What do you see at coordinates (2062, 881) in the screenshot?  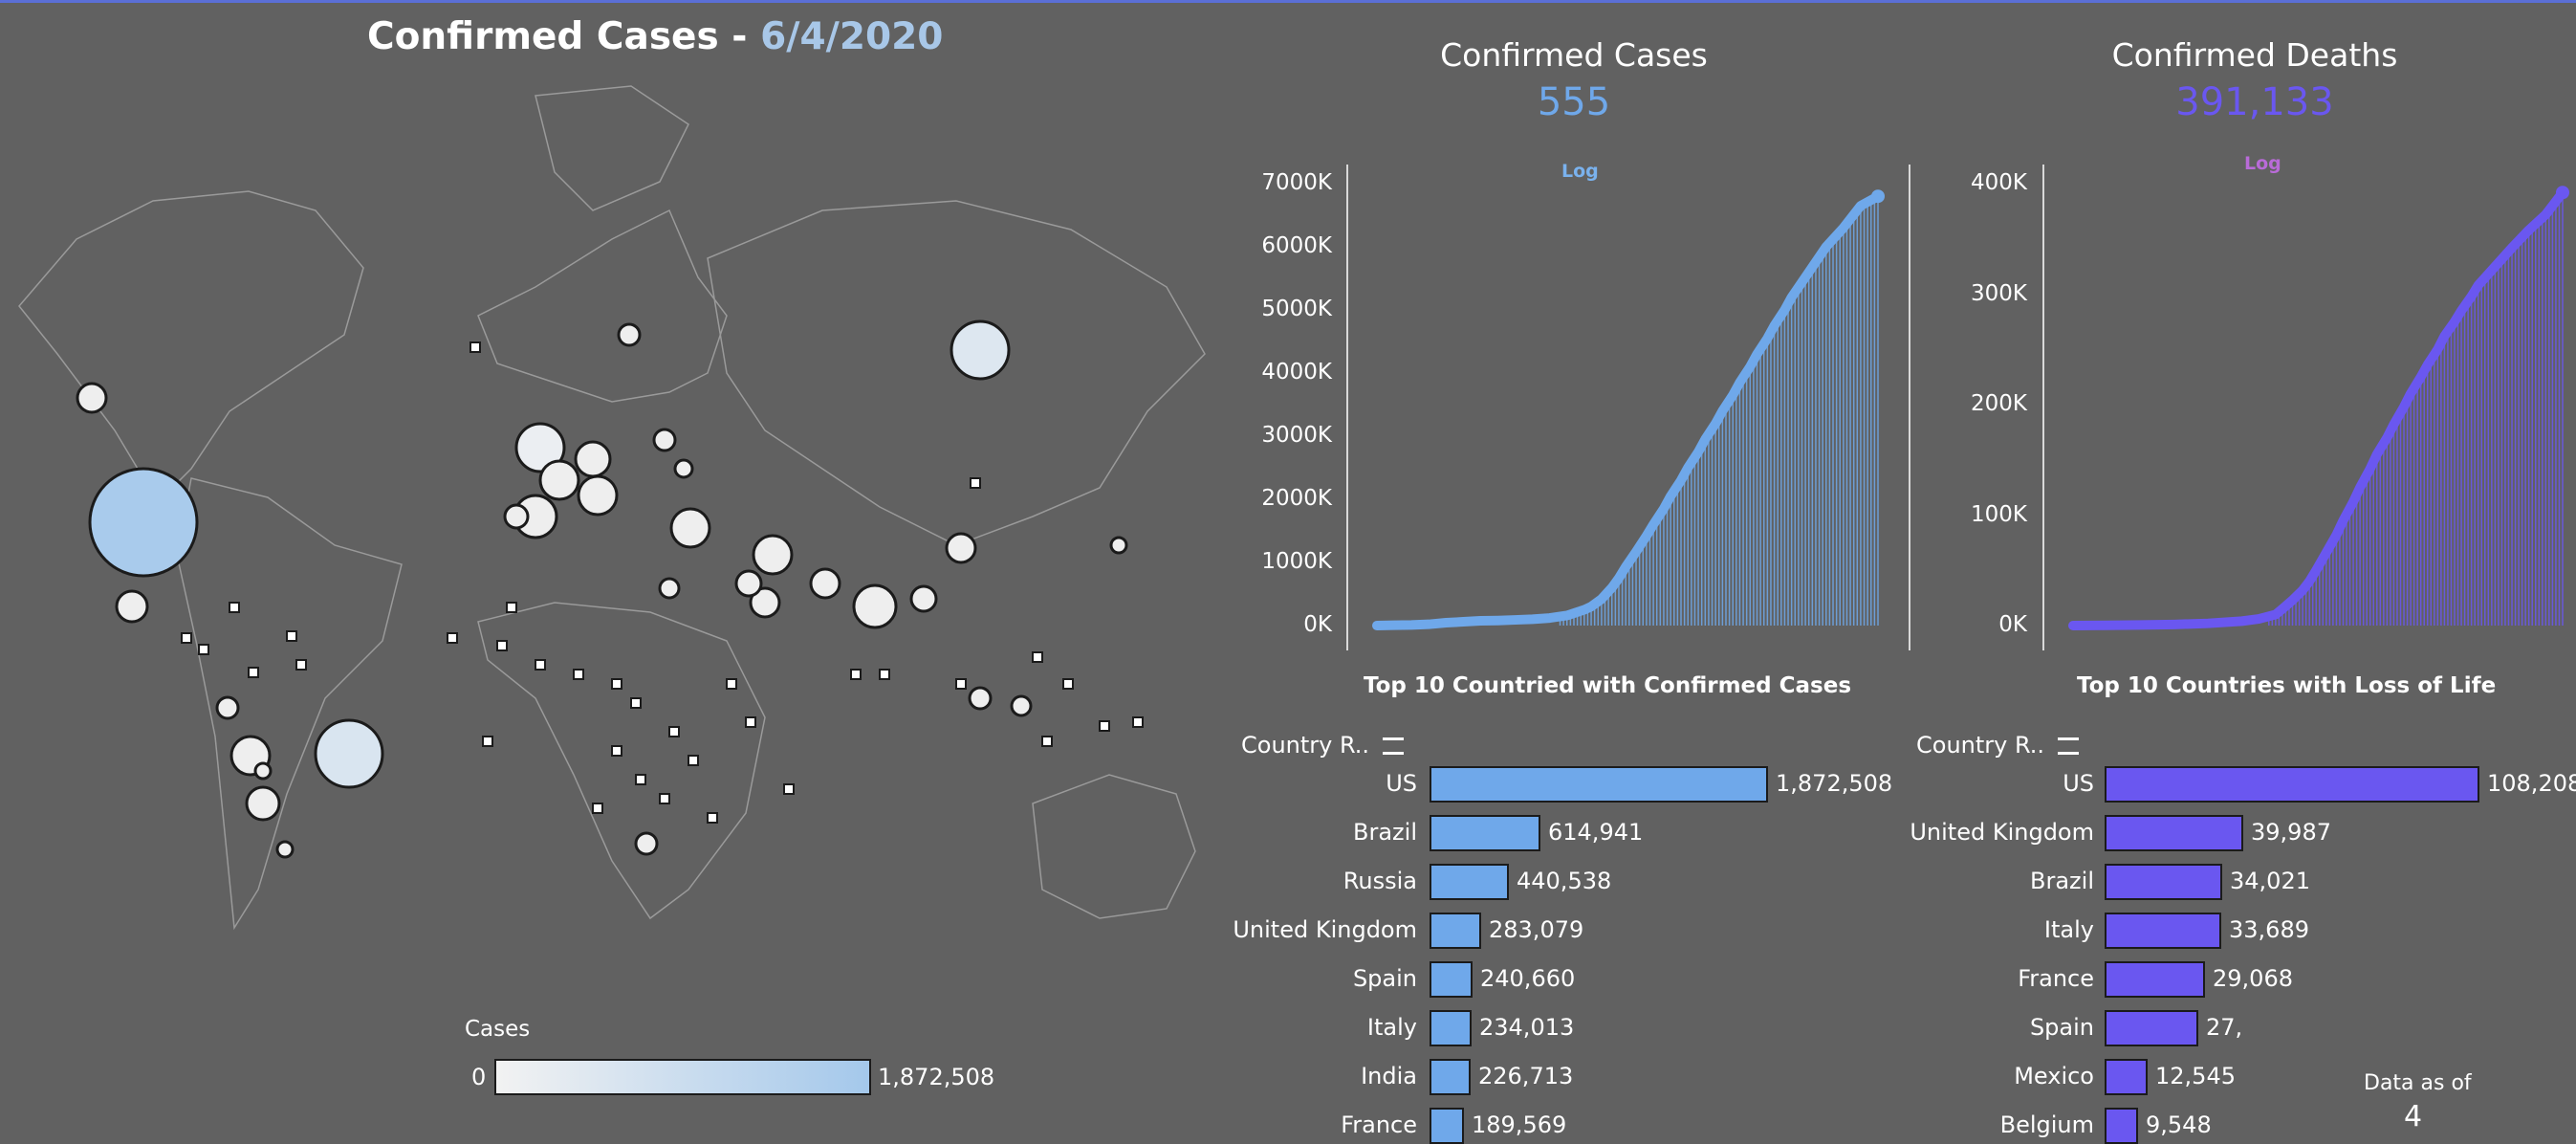 I see `country-label: Brazil` at bounding box center [2062, 881].